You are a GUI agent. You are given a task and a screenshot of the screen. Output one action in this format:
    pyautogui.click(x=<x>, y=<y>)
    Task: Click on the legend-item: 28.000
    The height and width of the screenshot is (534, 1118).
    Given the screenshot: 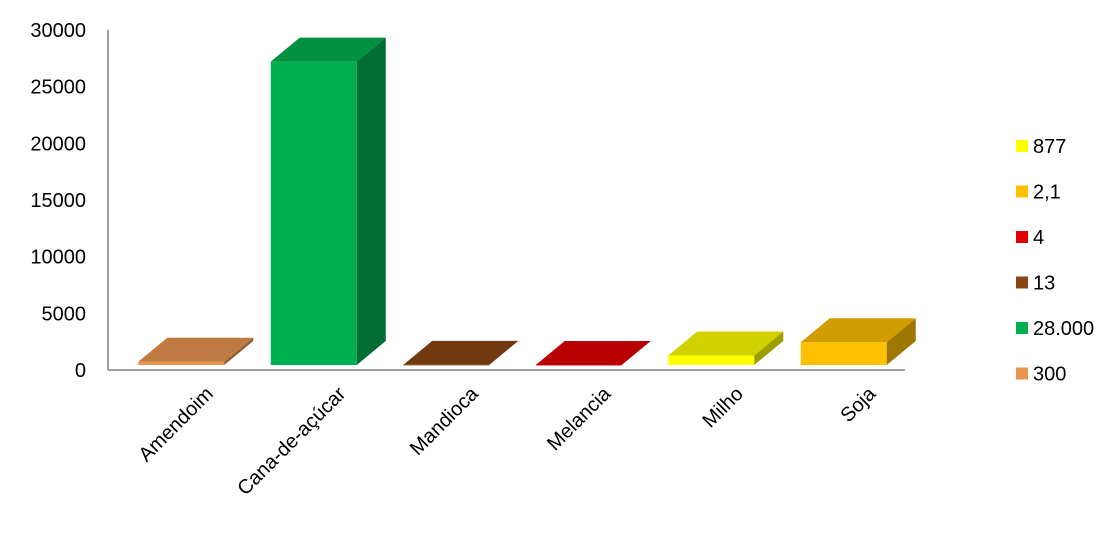 What is the action you would take?
    pyautogui.click(x=1055, y=329)
    